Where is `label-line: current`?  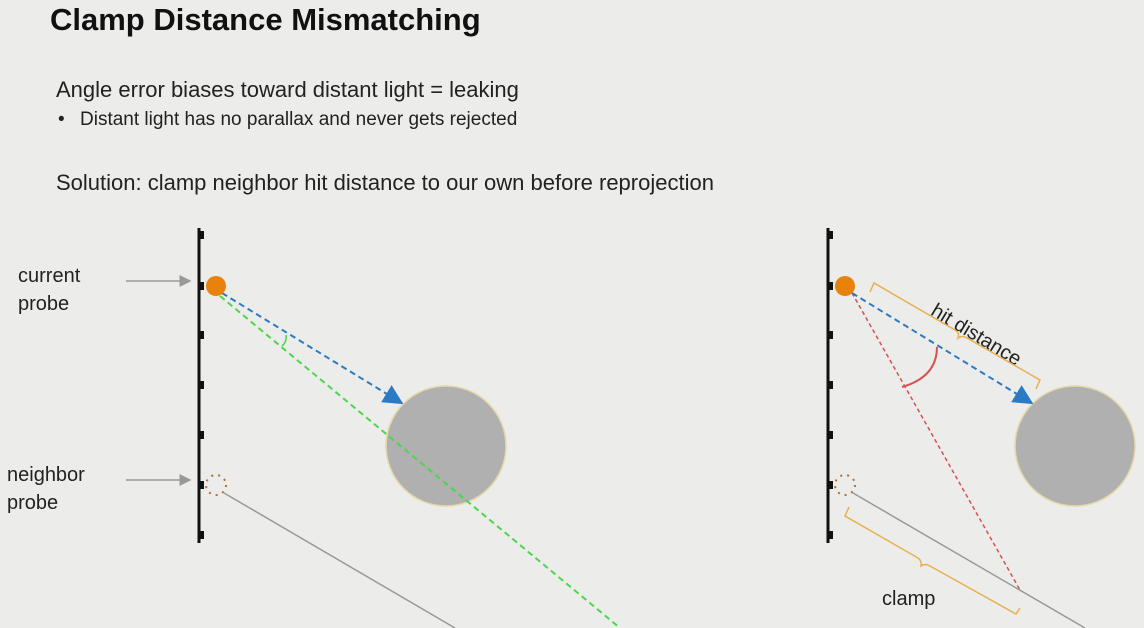
label-line: current is located at coordinates (49, 276).